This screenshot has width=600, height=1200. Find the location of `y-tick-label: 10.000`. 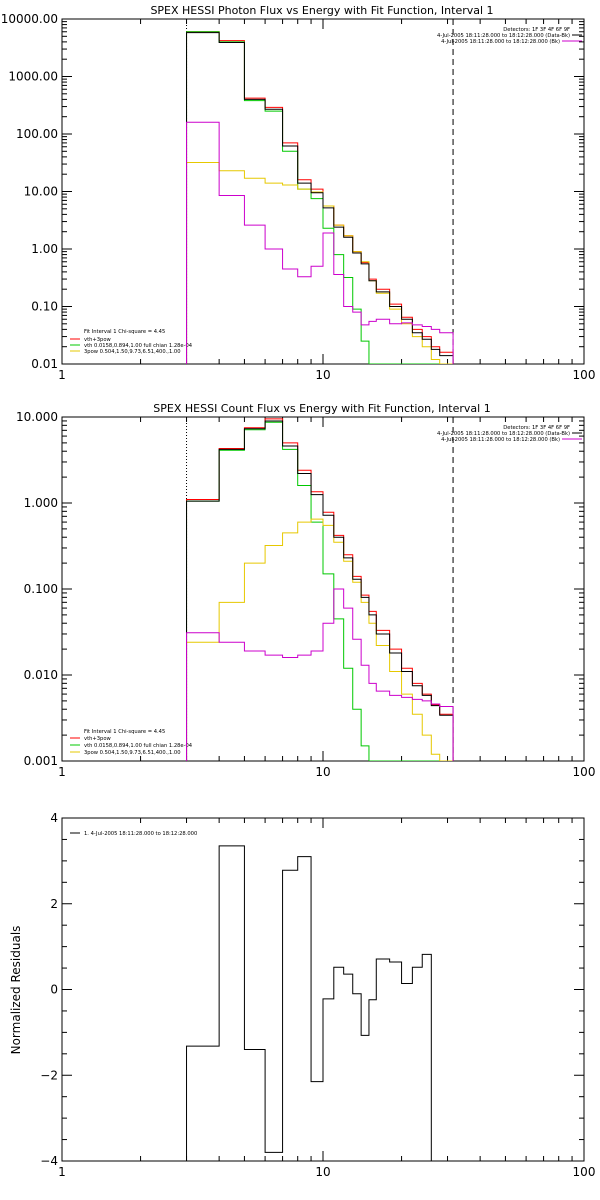

y-tick-label: 10.000 is located at coordinates (37, 417).